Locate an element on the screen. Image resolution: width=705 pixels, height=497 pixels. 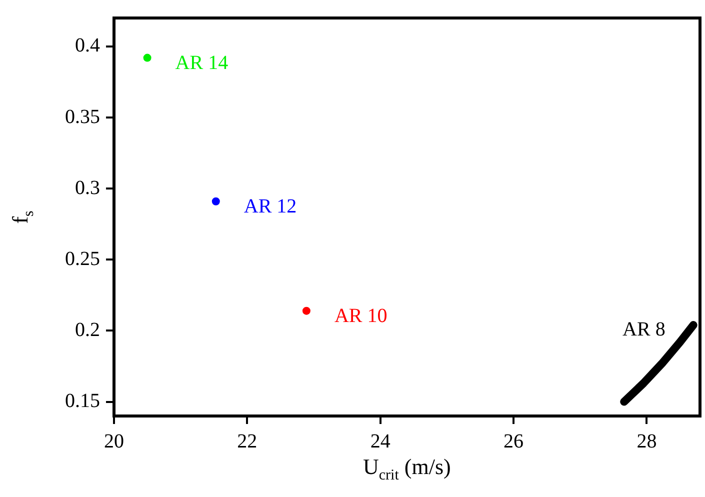
y-tick-label: 0.4 is located at coordinates (87, 45).